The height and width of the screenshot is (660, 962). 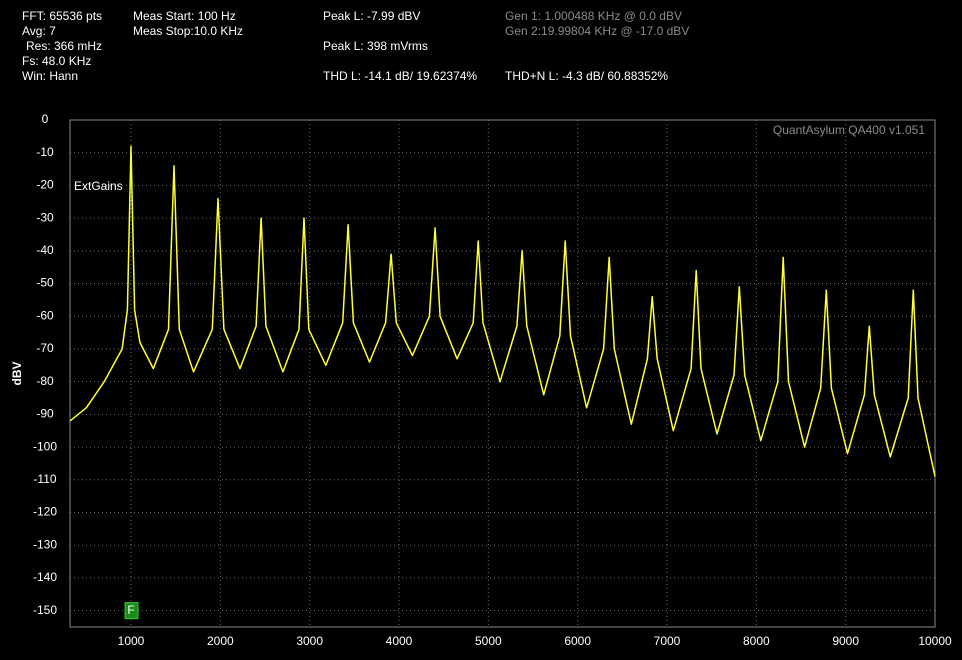 I want to click on y-tick-label: -70, so click(x=45, y=348).